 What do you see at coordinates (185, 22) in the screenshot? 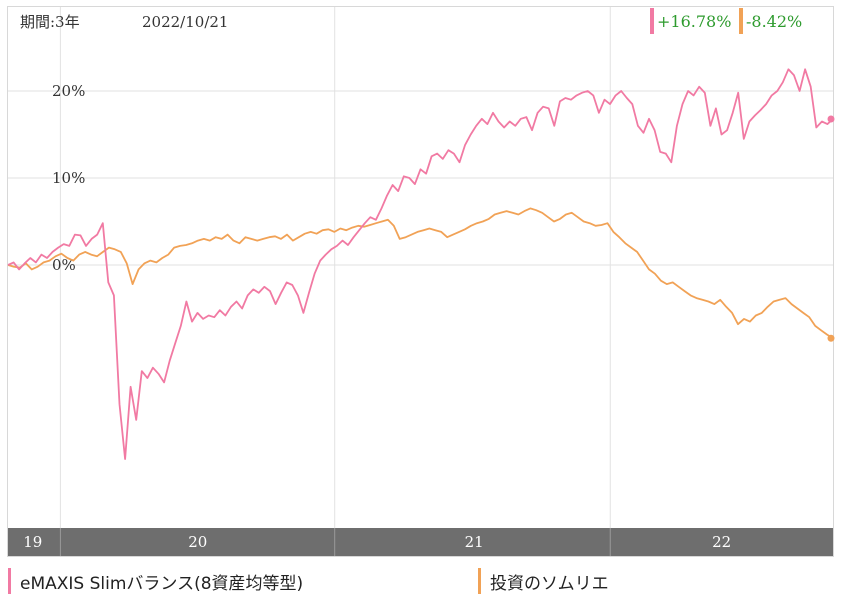
I see `date-label: 2022/10/21` at bounding box center [185, 22].